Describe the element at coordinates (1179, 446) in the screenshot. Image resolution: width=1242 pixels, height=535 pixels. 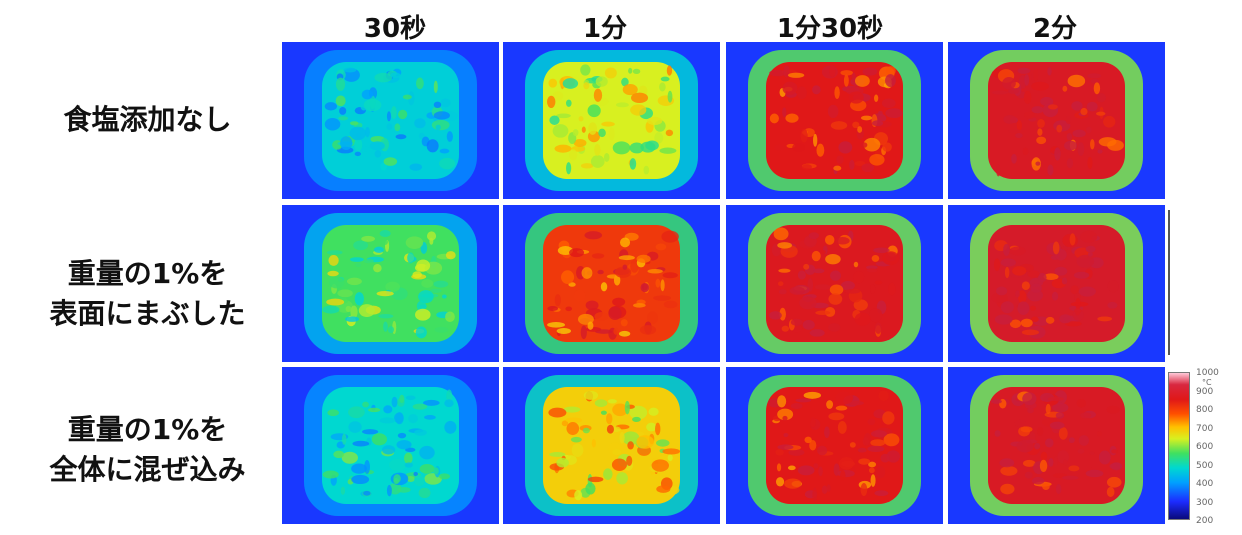
I see `temperature-color-scale` at that location.